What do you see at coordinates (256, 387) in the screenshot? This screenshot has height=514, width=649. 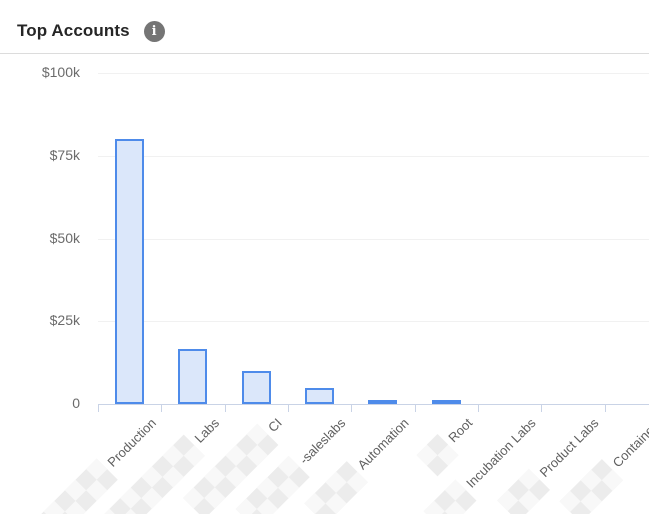 I see `bar-ci` at bounding box center [256, 387].